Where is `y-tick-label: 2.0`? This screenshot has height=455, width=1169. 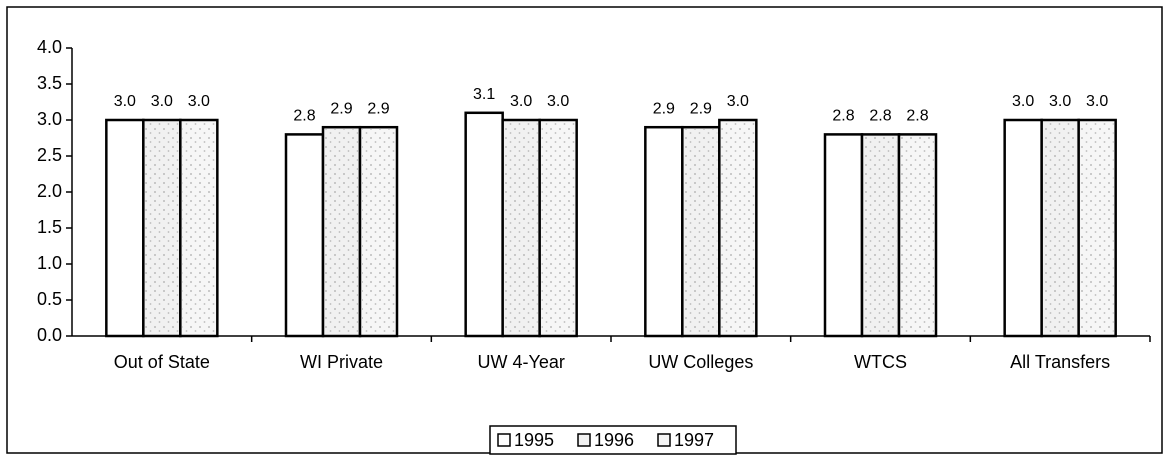 y-tick-label: 2.0 is located at coordinates (49, 191).